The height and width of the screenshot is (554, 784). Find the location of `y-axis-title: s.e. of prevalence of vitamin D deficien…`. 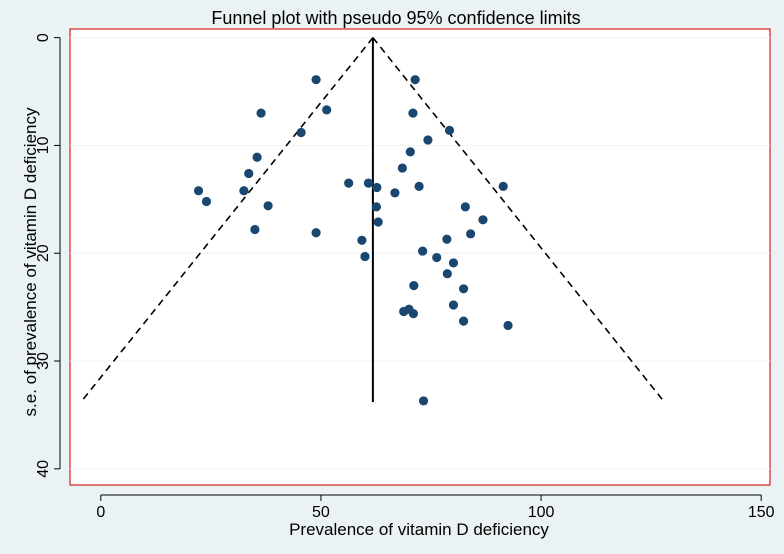

y-axis-title: s.e. of prevalence of vitamin D deficien… is located at coordinates (30, 261).